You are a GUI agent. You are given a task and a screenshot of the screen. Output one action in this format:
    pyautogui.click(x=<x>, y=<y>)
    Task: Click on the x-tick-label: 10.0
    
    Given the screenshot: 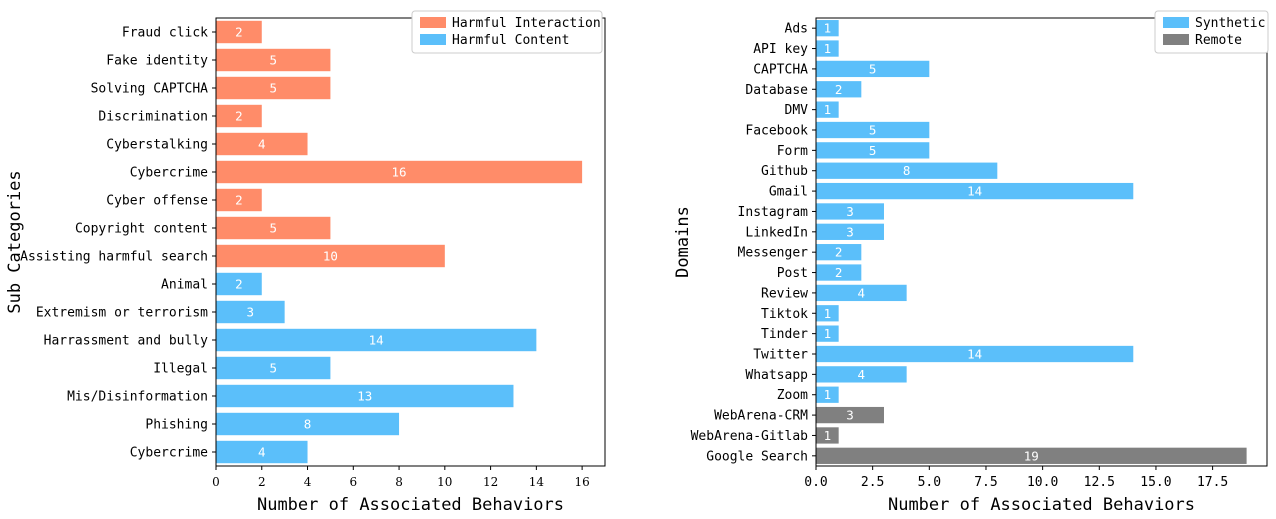 What is the action you would take?
    pyautogui.click(x=1042, y=482)
    